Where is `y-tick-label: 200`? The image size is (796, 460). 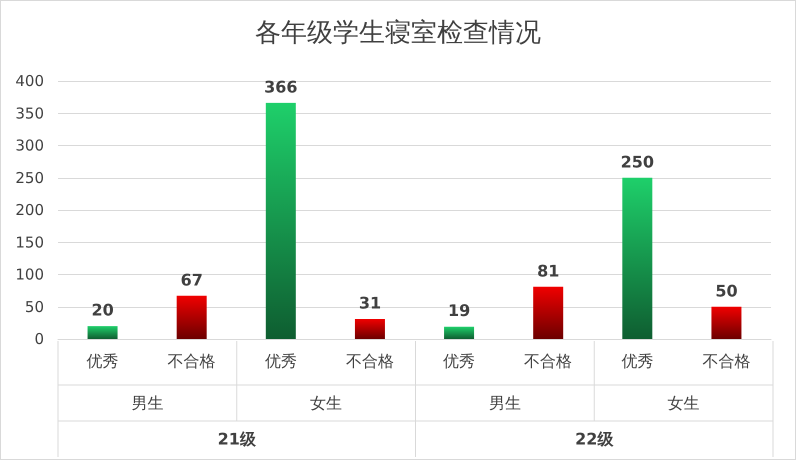 y-tick-label: 200 is located at coordinates (29, 210).